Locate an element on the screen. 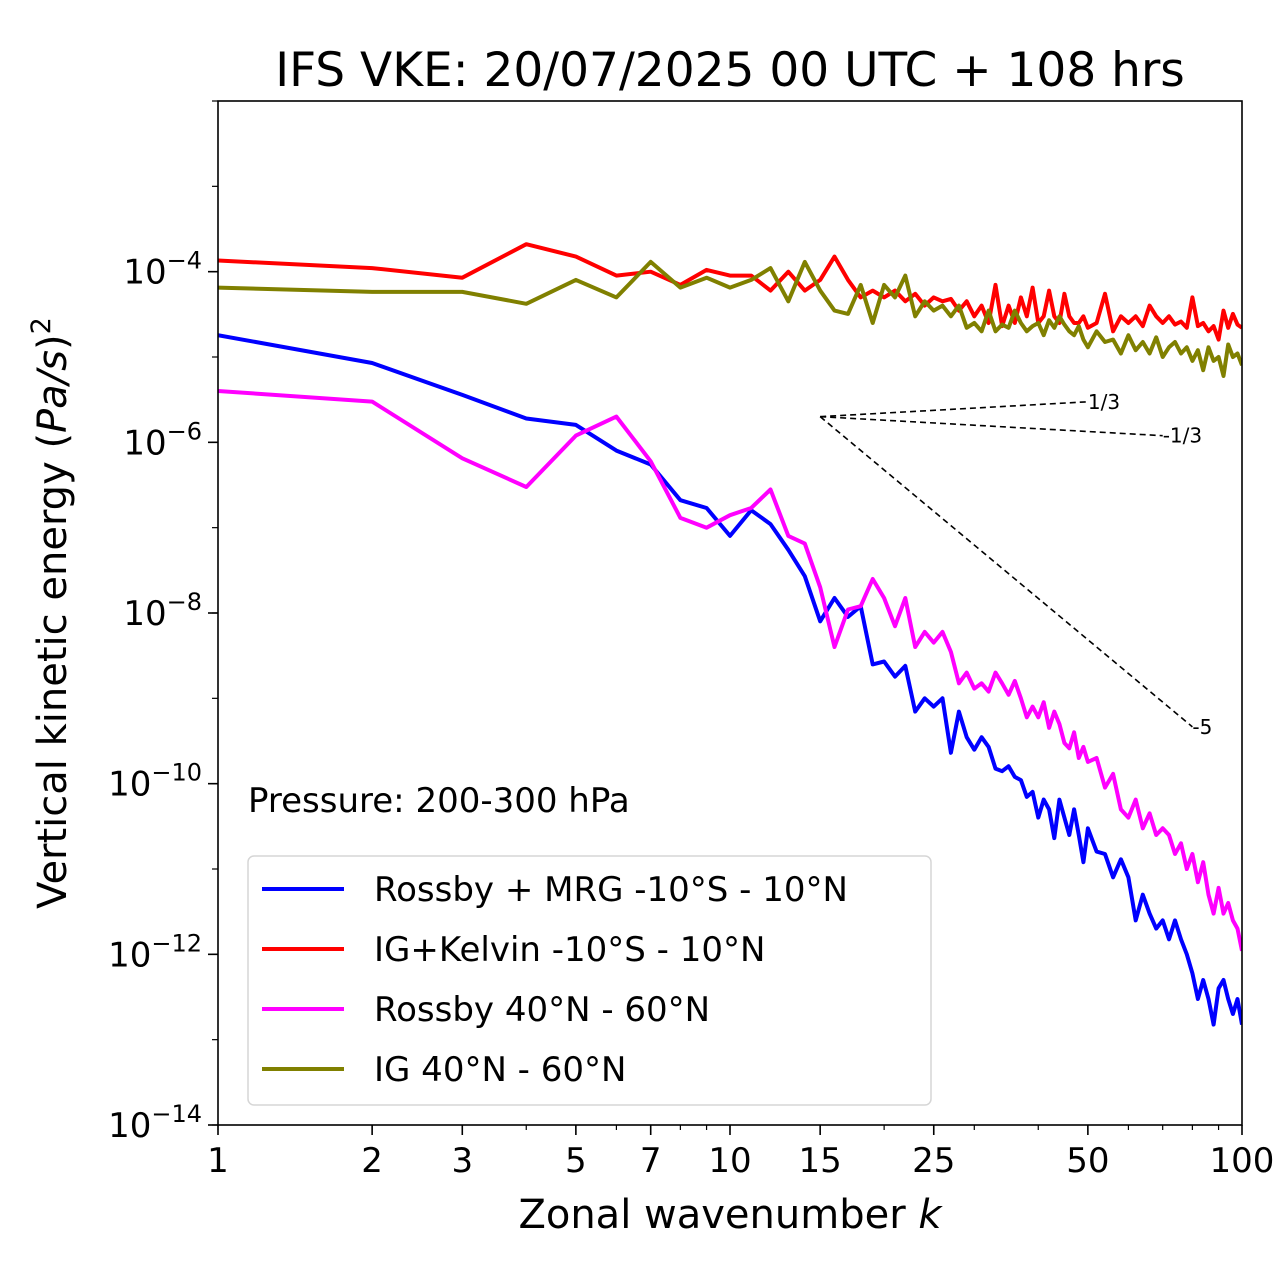 This screenshot has height=1288, width=1280. y-tick-label: 10⁻⁸ is located at coordinates (162, 611).